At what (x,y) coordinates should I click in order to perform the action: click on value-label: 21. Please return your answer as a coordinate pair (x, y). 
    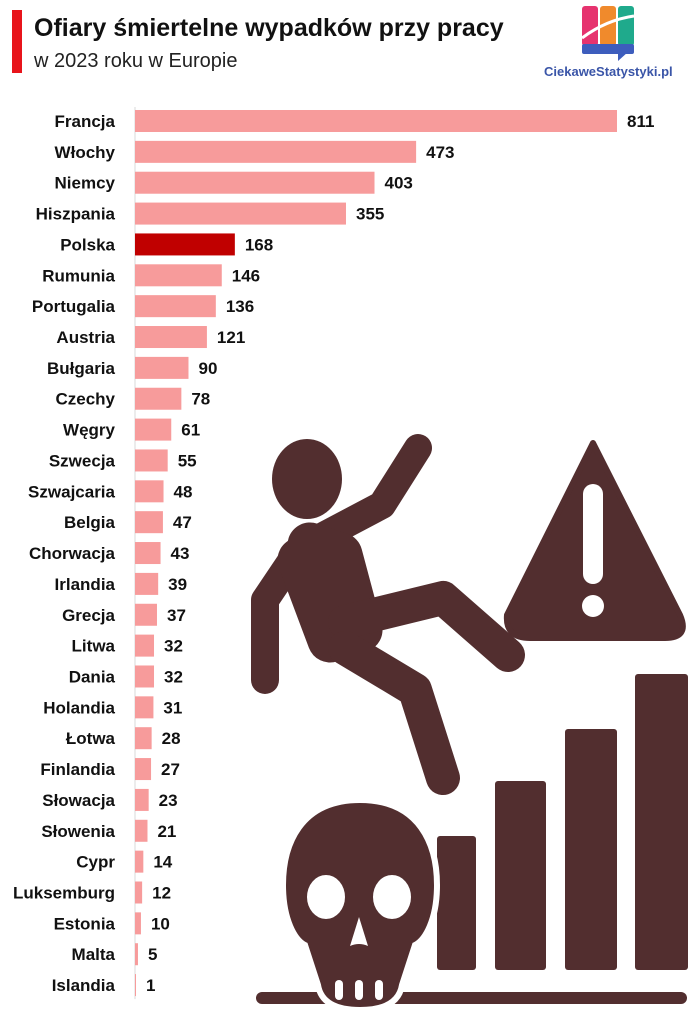
    Looking at the image, I should click on (166, 831).